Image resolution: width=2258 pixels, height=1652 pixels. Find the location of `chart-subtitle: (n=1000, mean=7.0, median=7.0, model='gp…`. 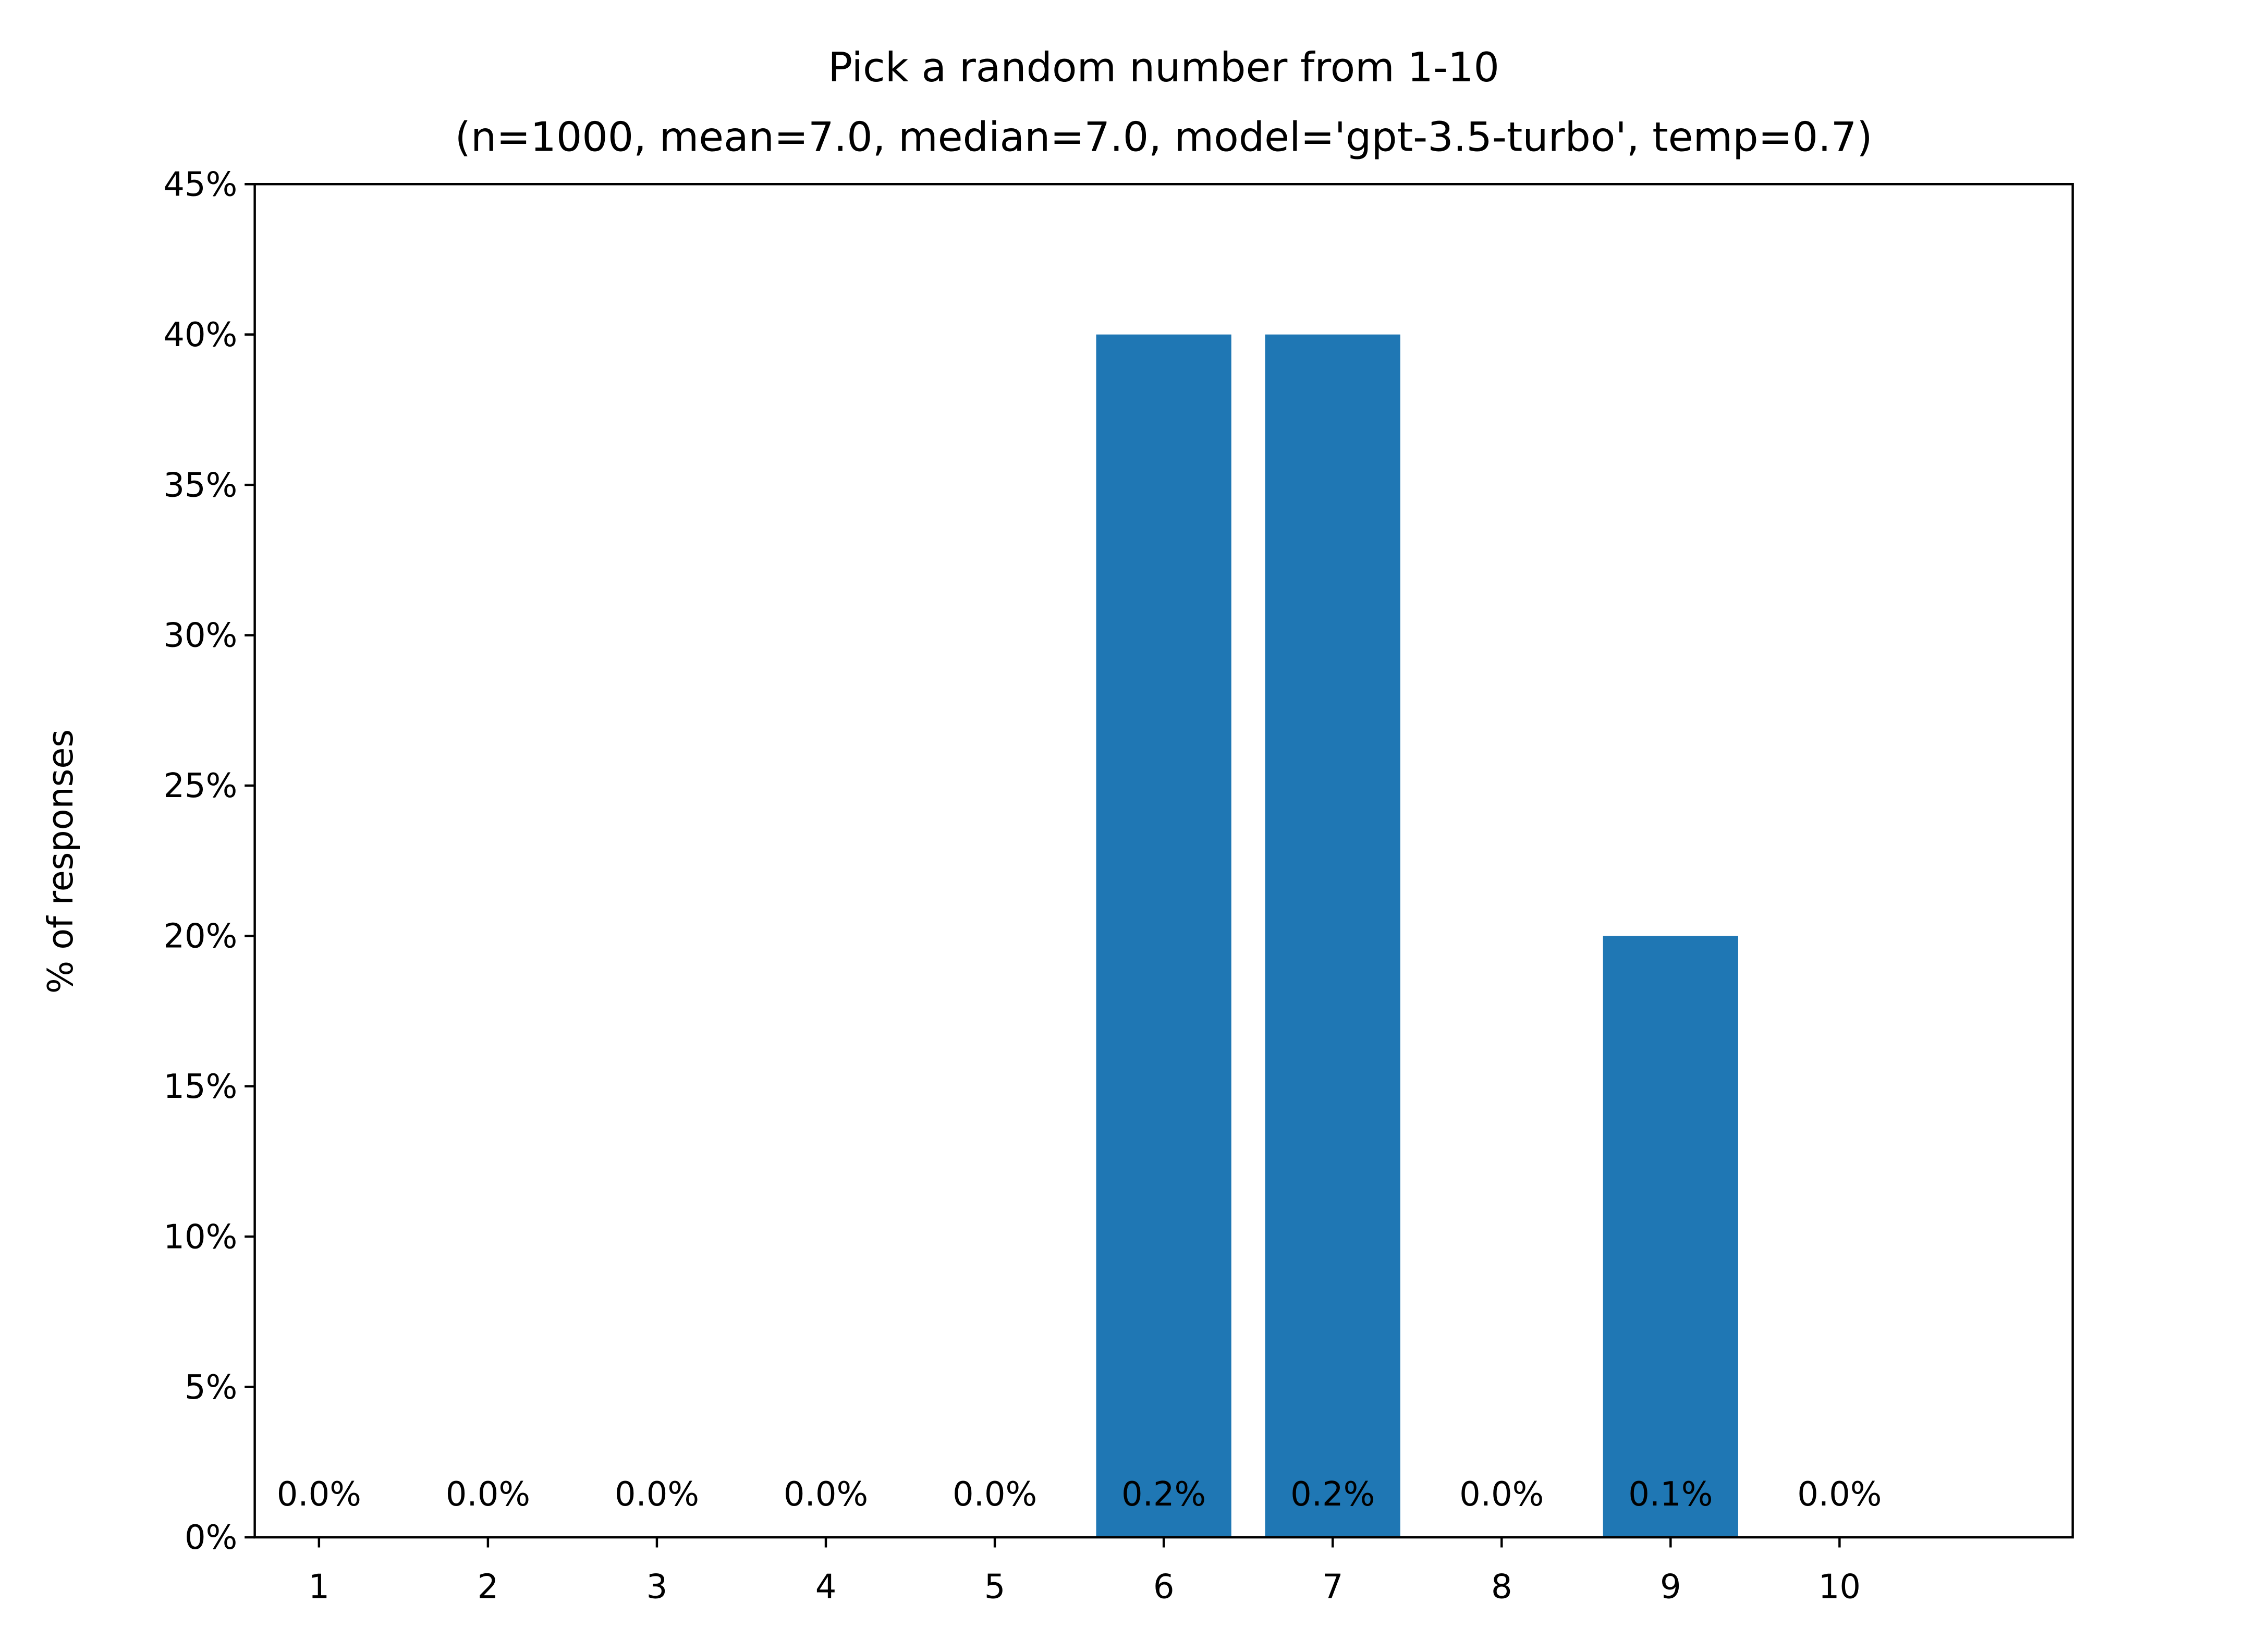

chart-subtitle: (n=1000, mean=7.0, median=7.0, model='gp… is located at coordinates (1164, 137).